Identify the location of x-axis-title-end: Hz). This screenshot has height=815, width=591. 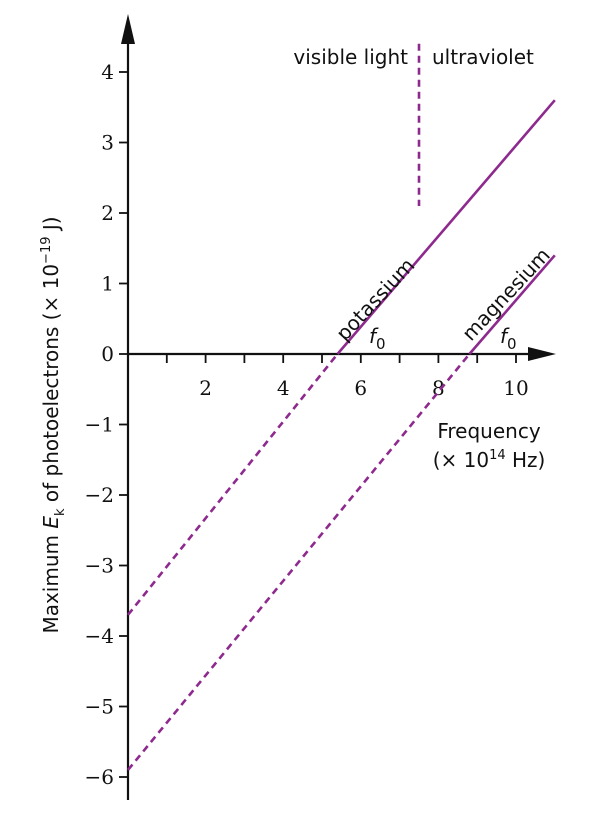
(526, 460).